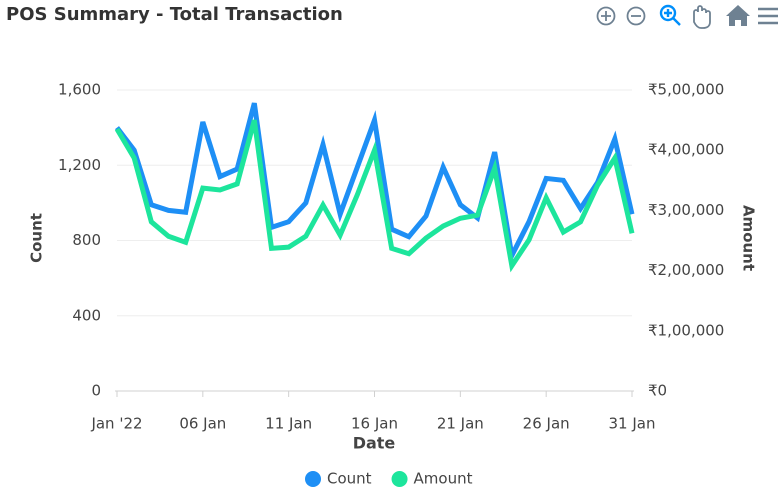 Image resolution: width=784 pixels, height=492 pixels. I want to click on x-tick-label: 06 Jan, so click(202, 424).